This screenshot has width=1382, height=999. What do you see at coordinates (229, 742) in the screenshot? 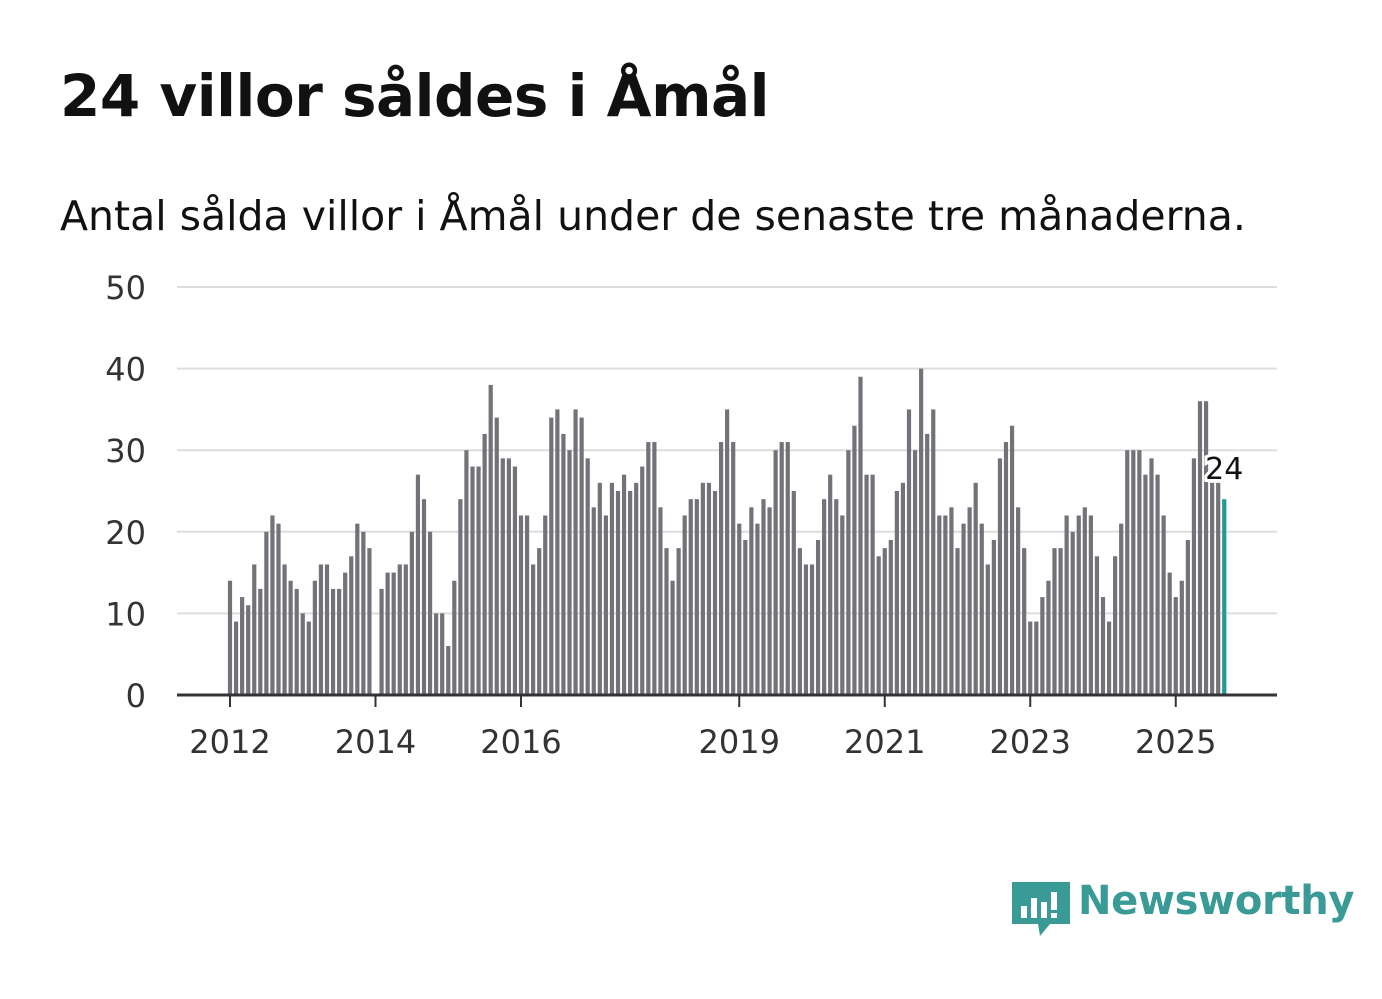
I see `x-tick-label: 2012` at bounding box center [229, 742].